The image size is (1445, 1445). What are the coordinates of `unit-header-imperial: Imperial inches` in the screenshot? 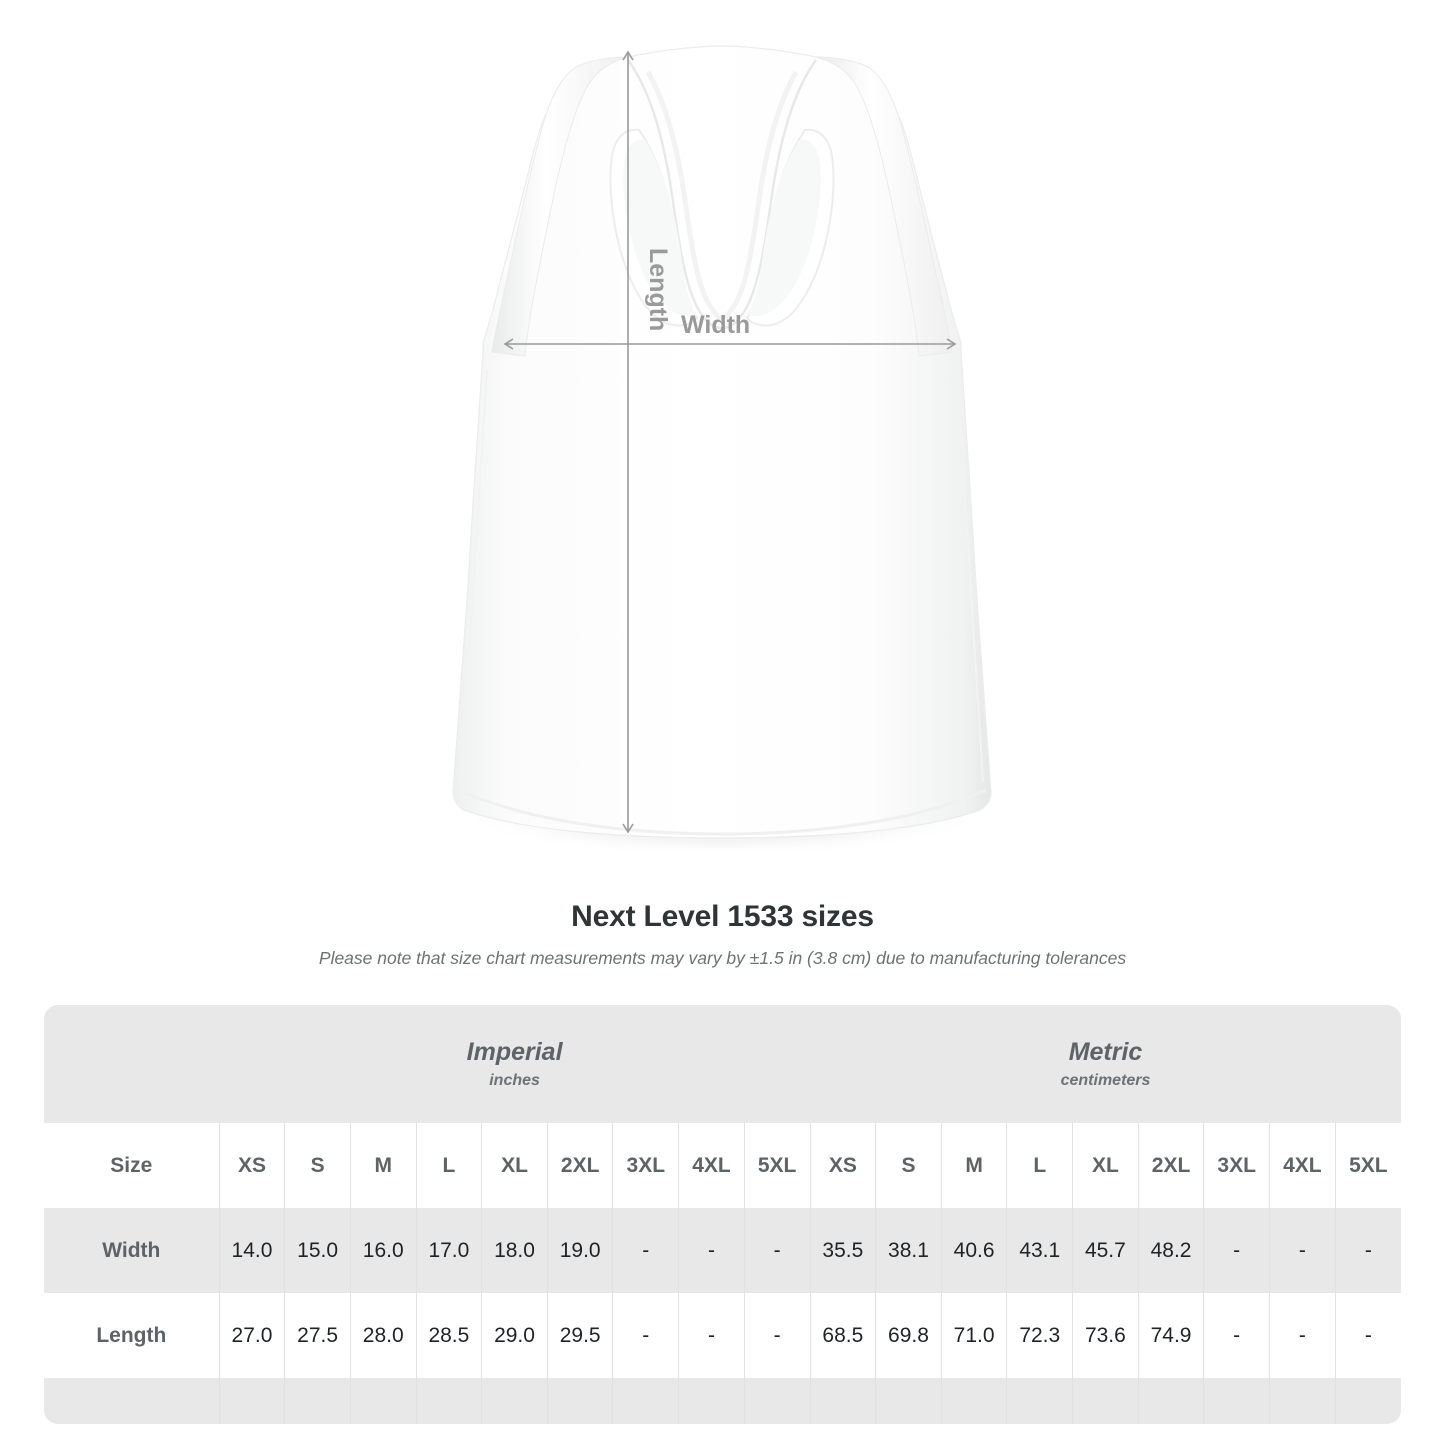 It's located at (515, 1064).